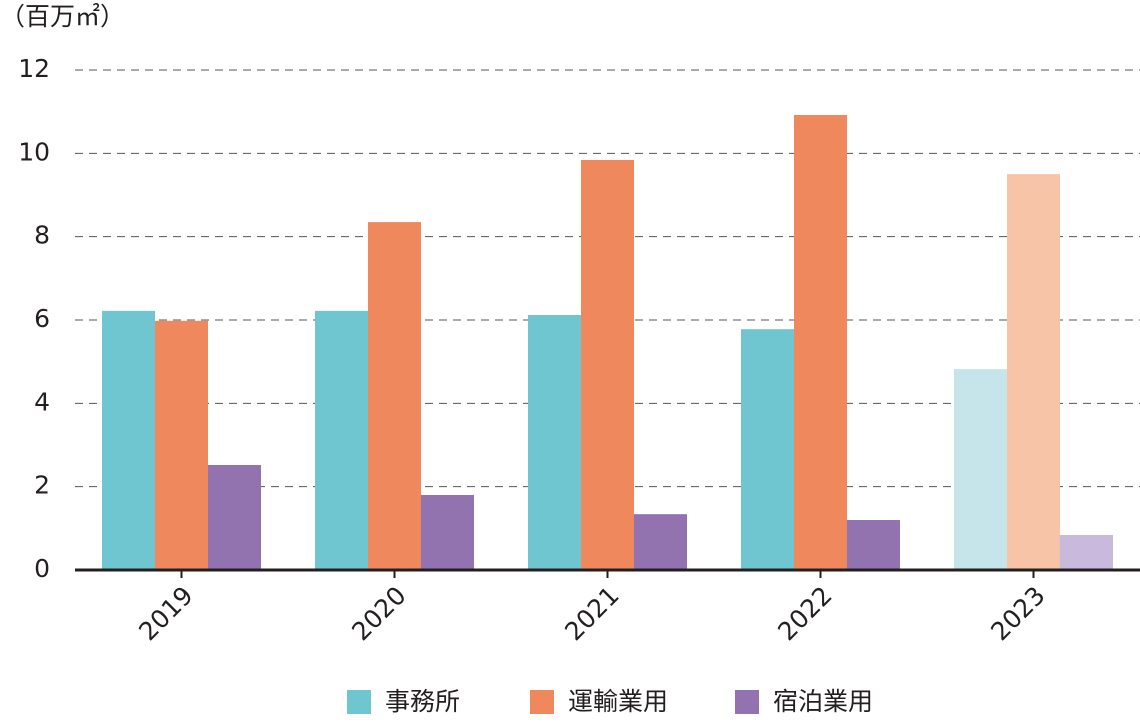  Describe the element at coordinates (378, 613) in the screenshot. I see `x-tick-label: 2020` at that location.